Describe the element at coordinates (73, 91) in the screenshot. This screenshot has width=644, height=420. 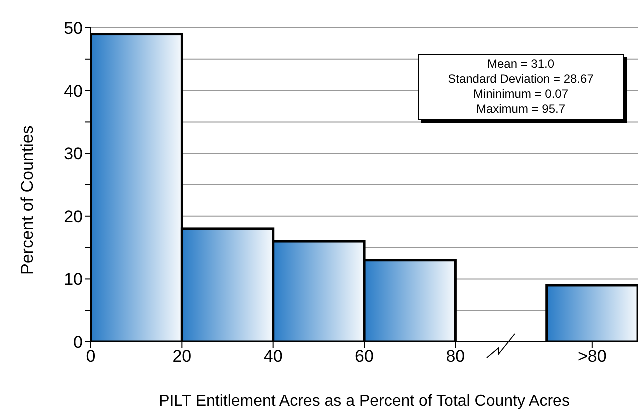
I see `y-tick-label: 40` at that location.